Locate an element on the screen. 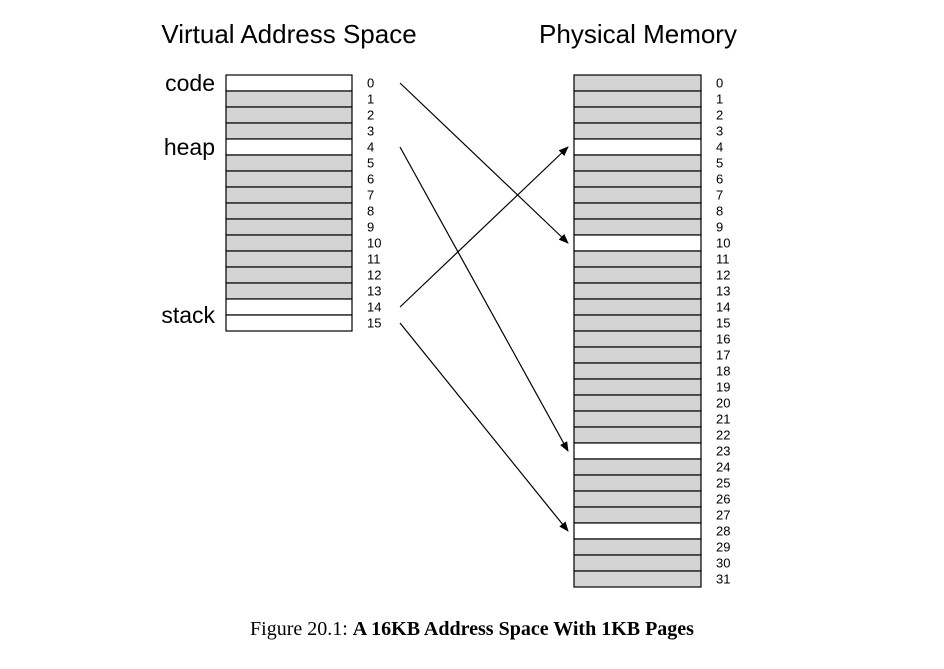  physical-frame-number: 23 is located at coordinates (723, 451).